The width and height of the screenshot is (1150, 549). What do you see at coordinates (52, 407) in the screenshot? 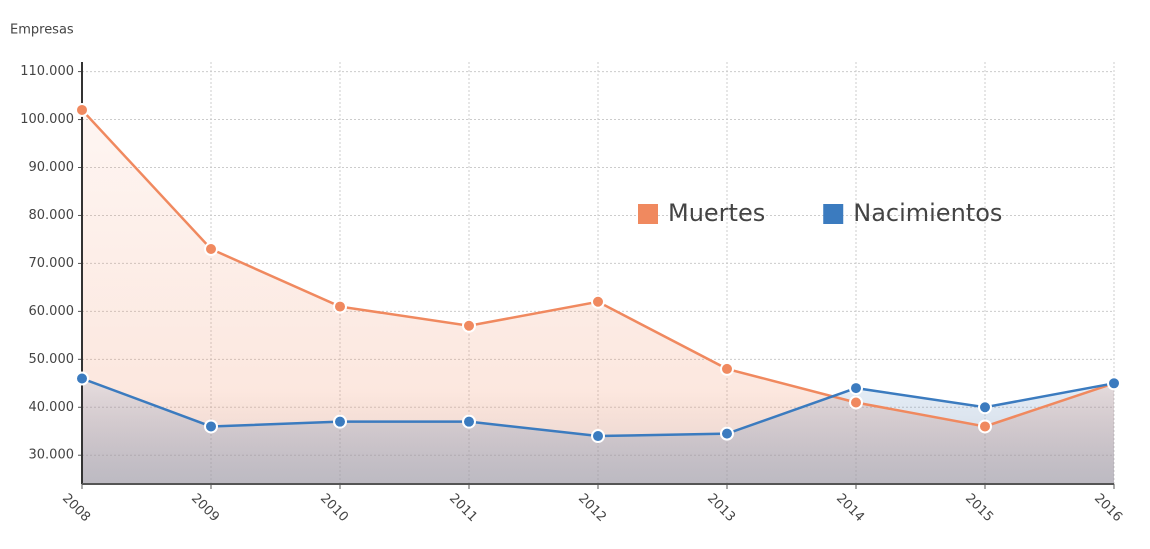
I see `y-tick-label: 40.000` at bounding box center [52, 407].